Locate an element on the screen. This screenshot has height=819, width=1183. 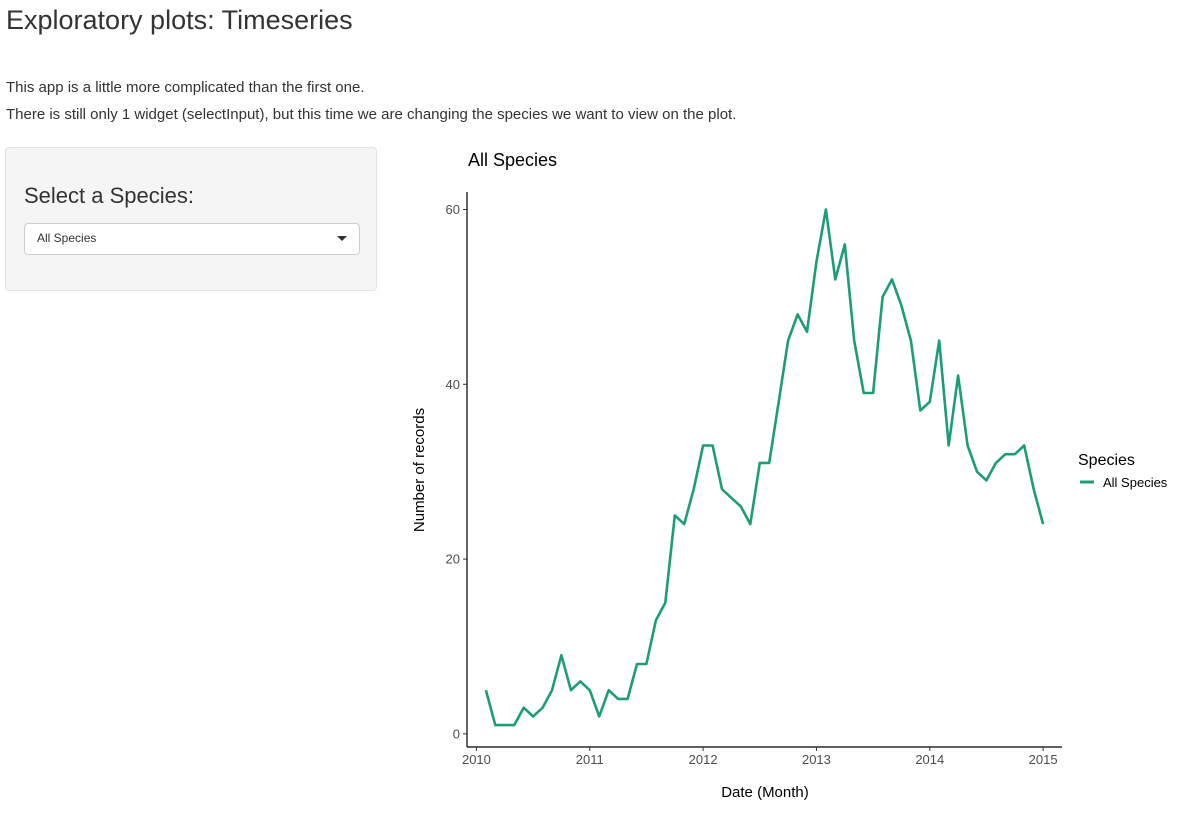
x-tick-label: 2012 is located at coordinates (703, 759).